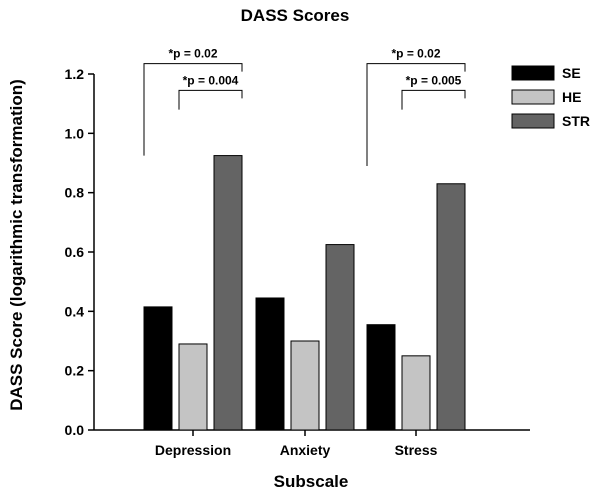 The image size is (600, 498). What do you see at coordinates (75, 252) in the screenshot?
I see `y-tick-label: 0.6` at bounding box center [75, 252].